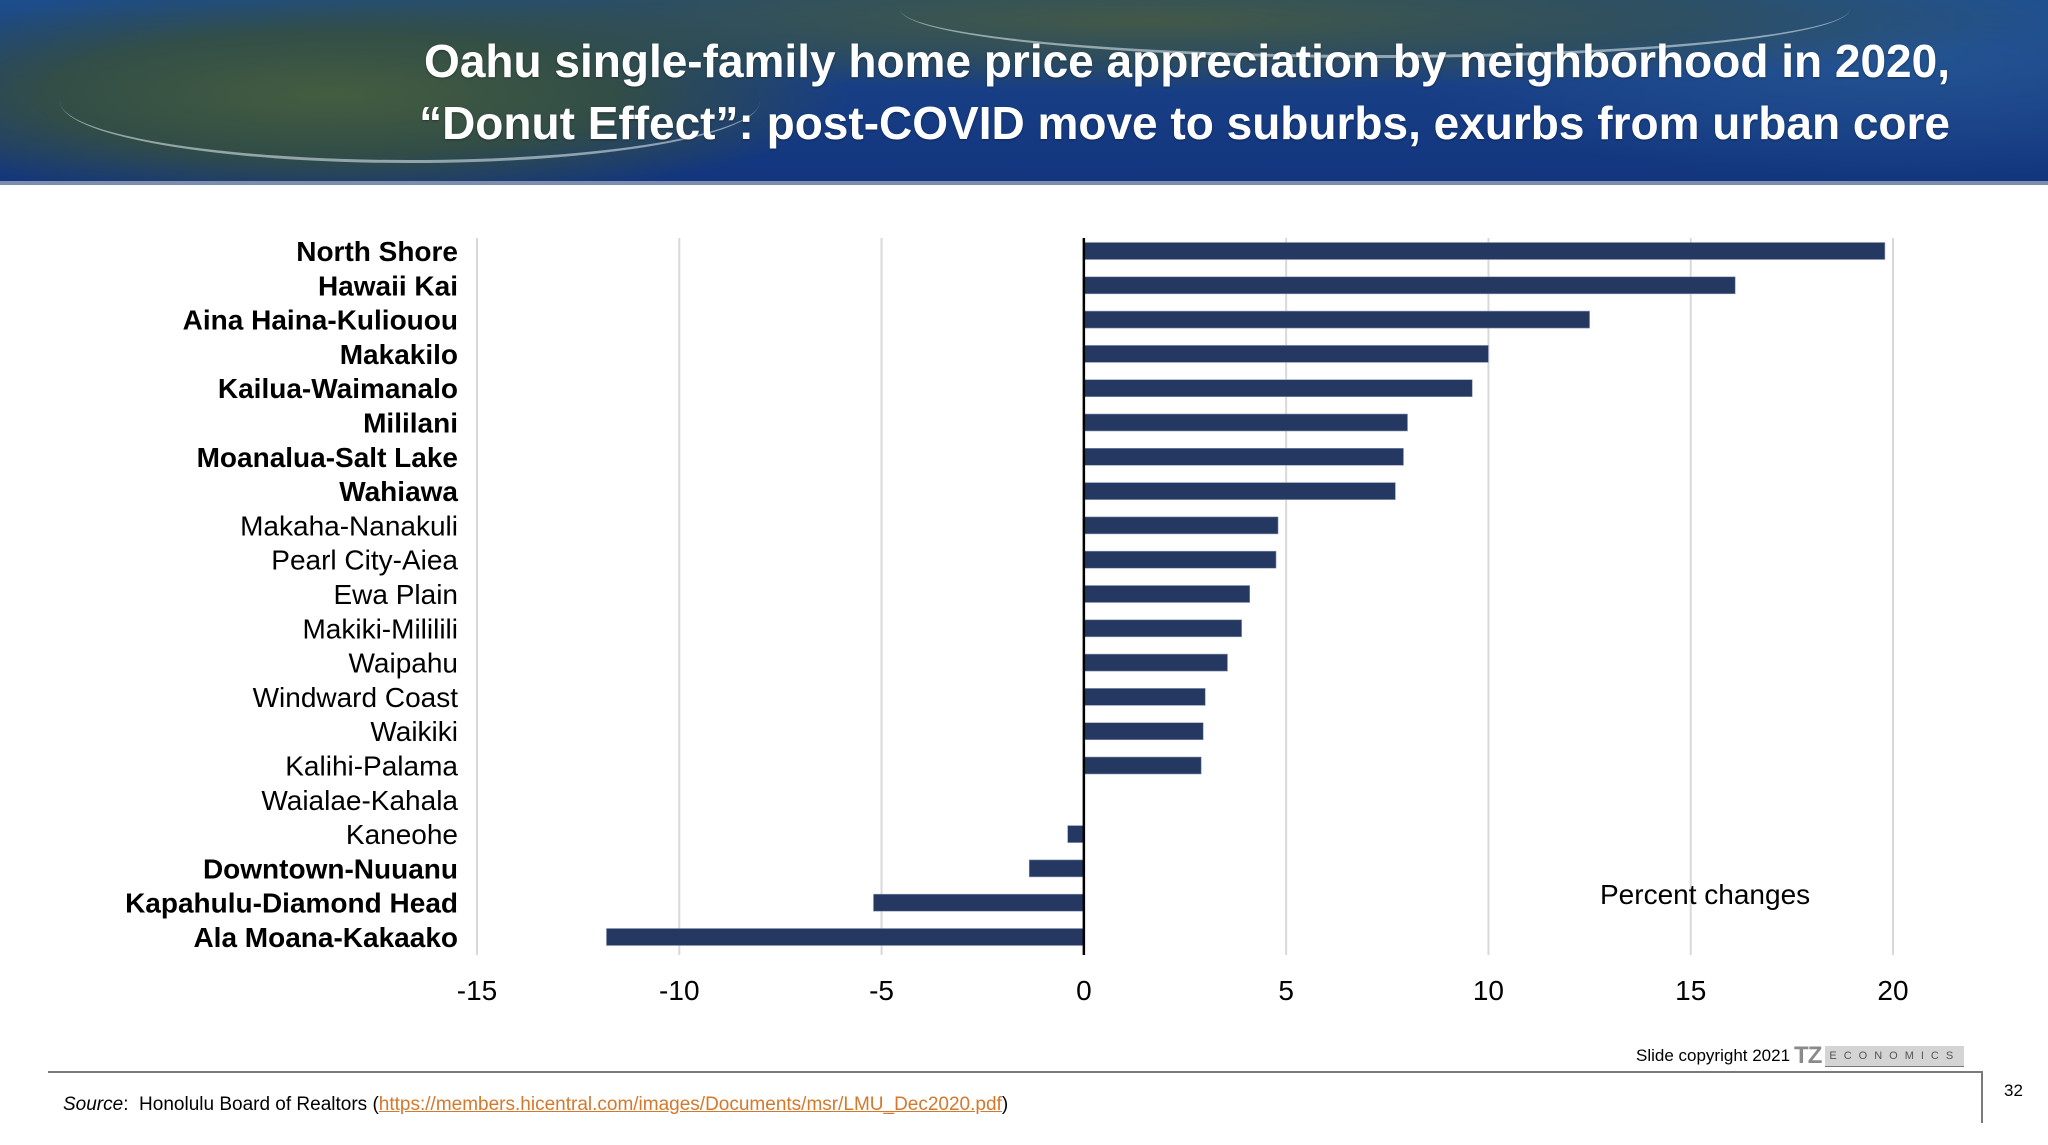 Image resolution: width=2048 pixels, height=1145 pixels. Describe the element at coordinates (1005, 1104) in the screenshot. I see `source-close-paren: )` at that location.